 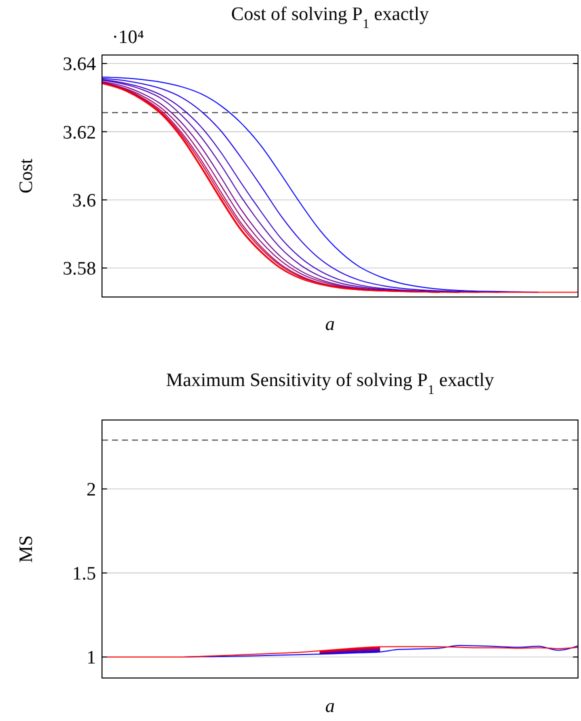 I want to click on y-tick-label: 3.62, so click(x=79, y=133).